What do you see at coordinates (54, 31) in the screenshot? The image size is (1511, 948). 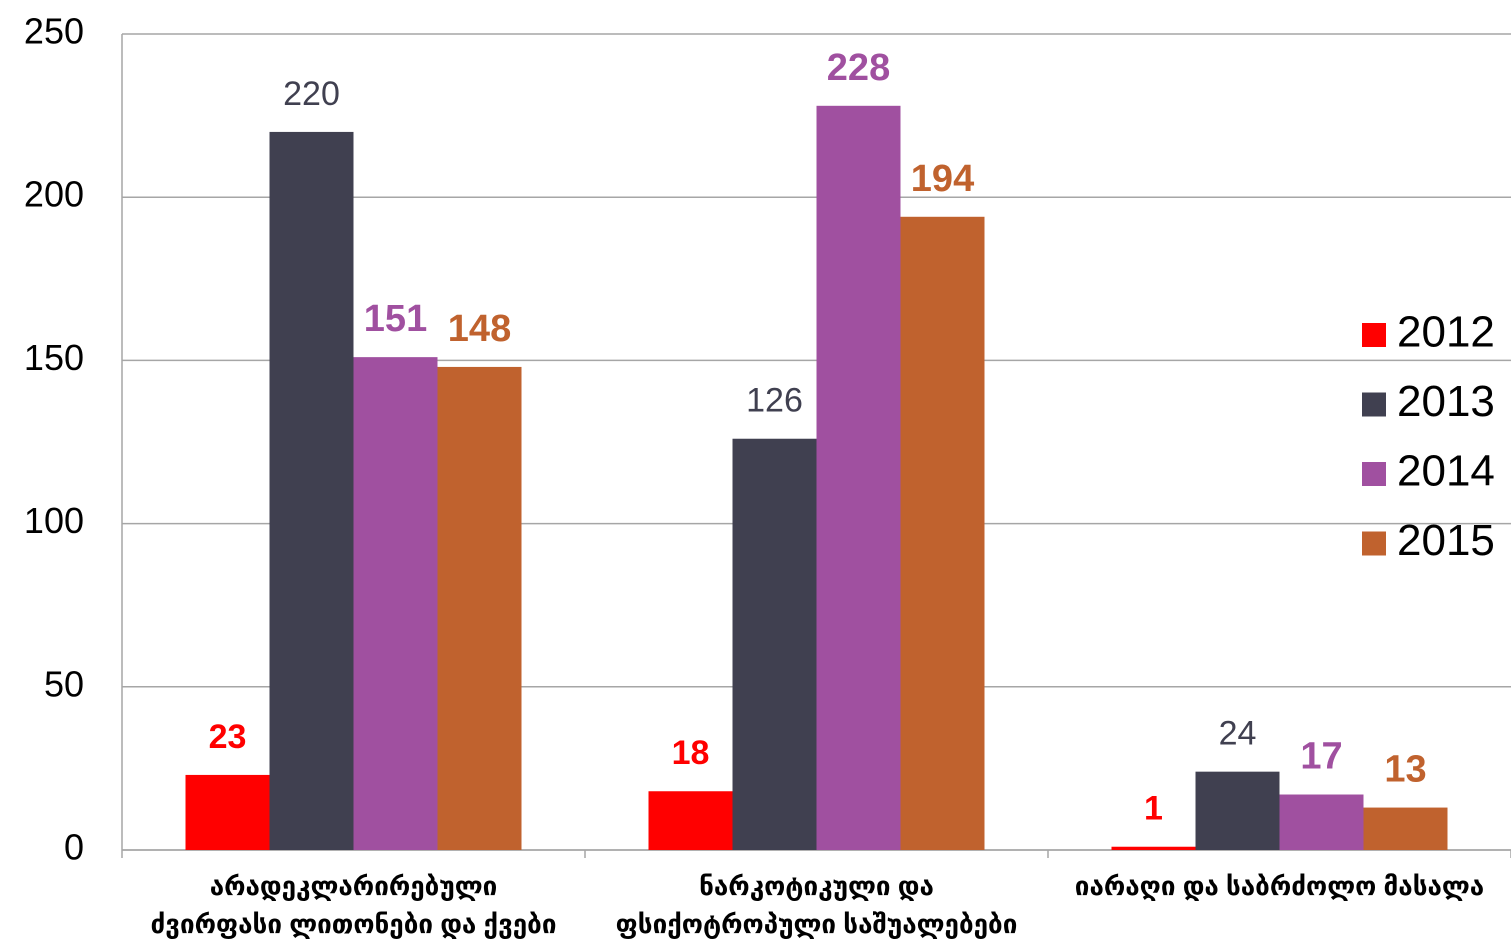 I see `y-tick-label: 250` at bounding box center [54, 31].